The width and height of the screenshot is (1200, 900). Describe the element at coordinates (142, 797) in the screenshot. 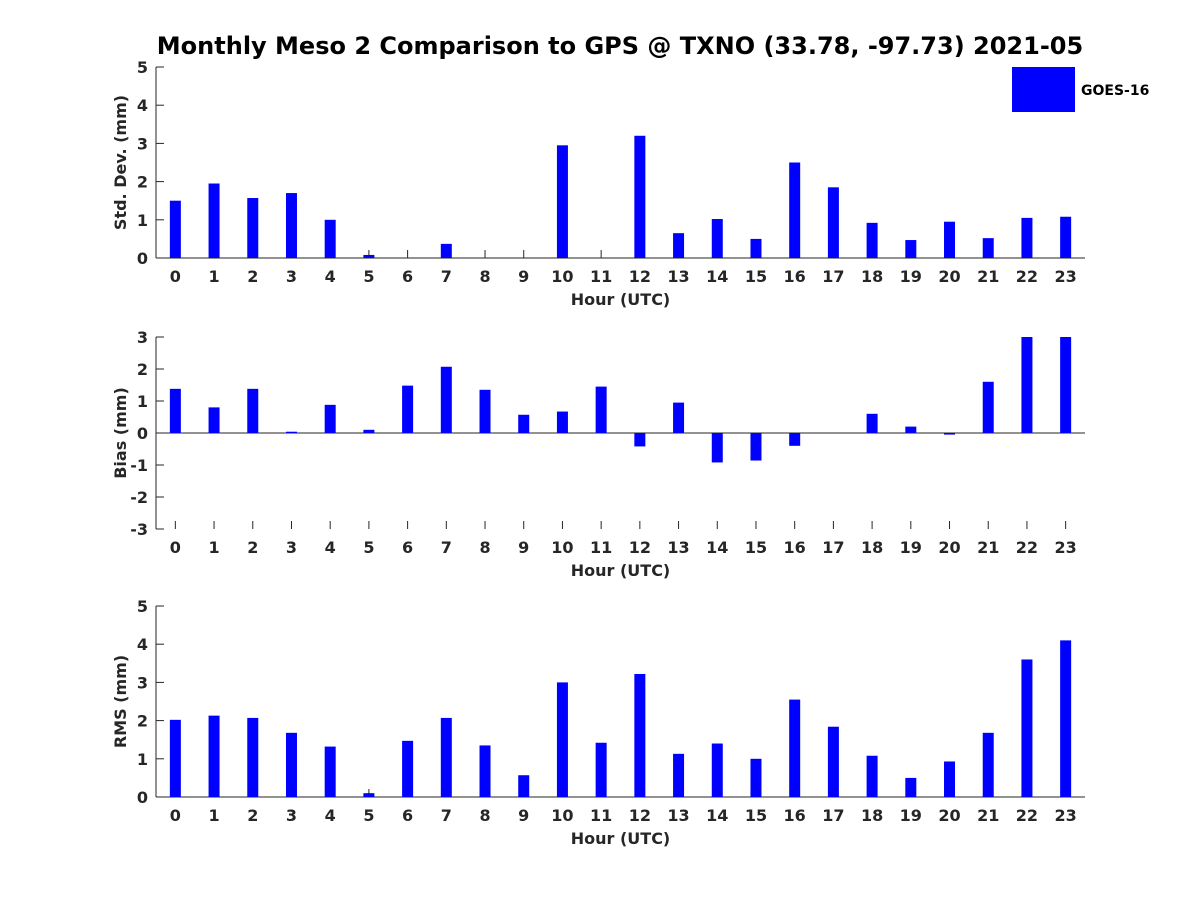

I see `y-tick-label: 0` at that location.